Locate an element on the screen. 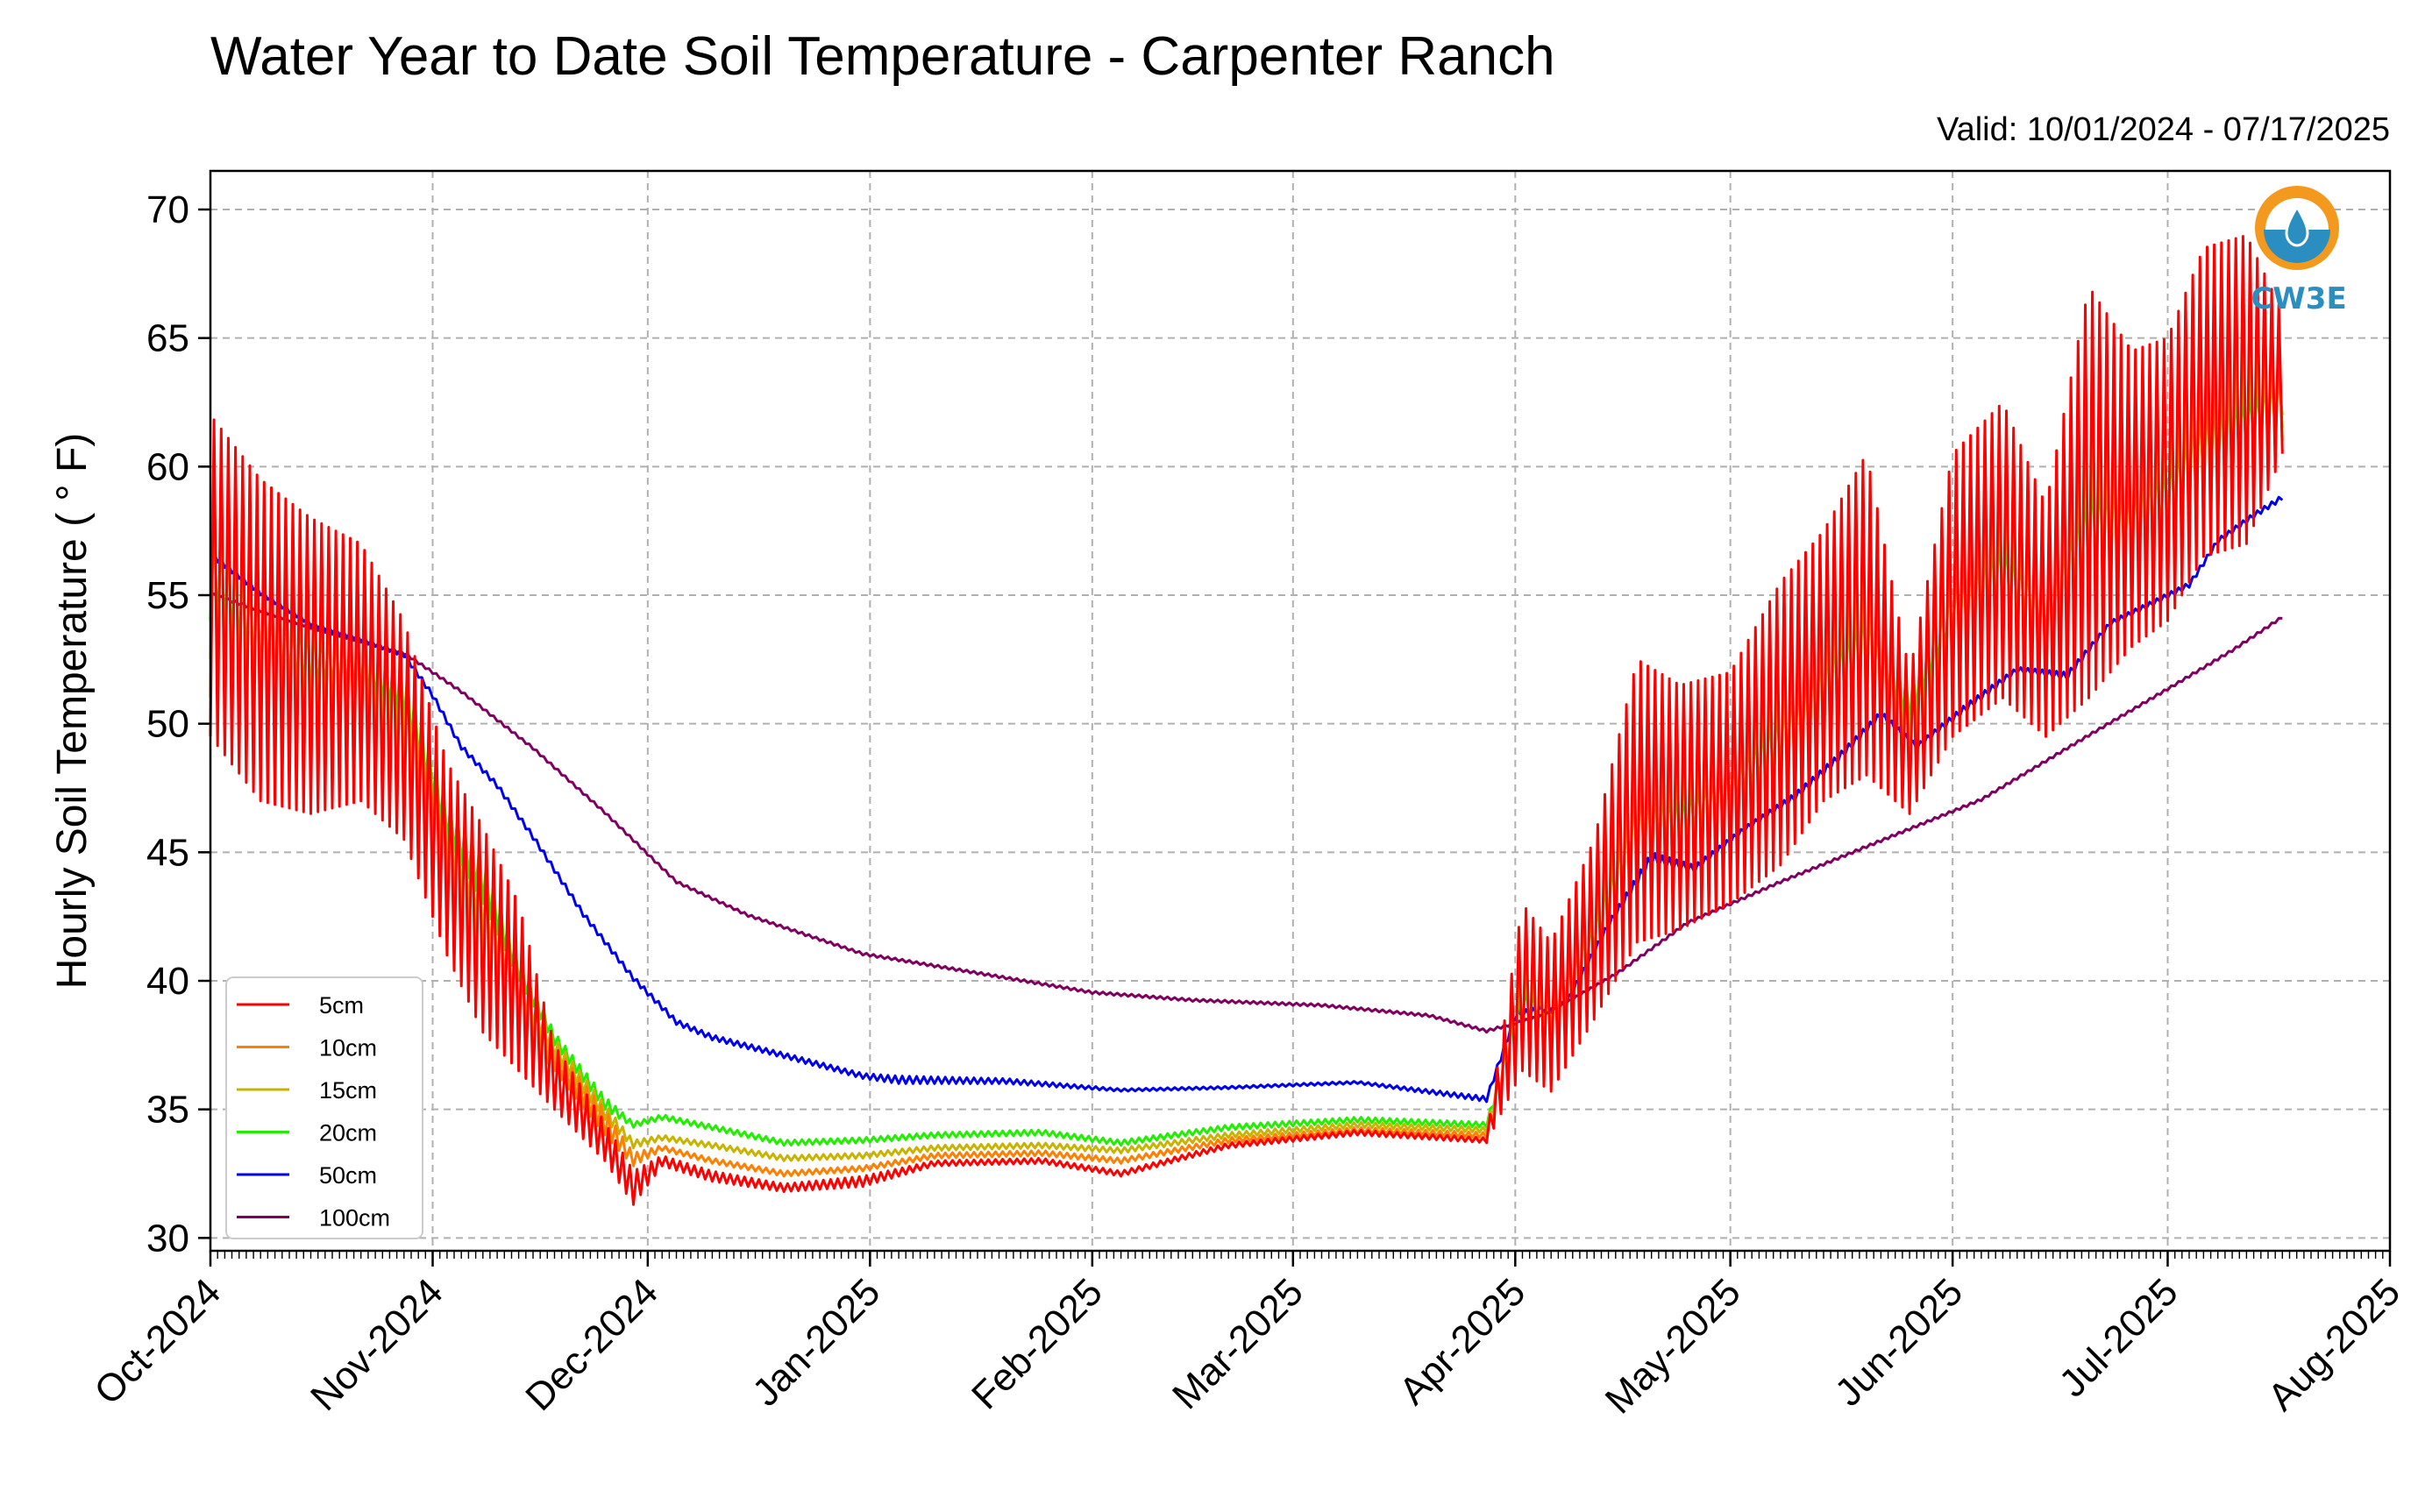  legend-label-15cm: 15cm is located at coordinates (348, 1090).